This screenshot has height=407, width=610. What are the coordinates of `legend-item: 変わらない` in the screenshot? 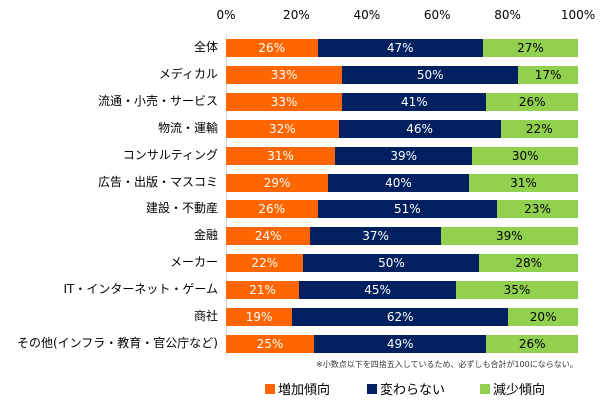 It's located at (406, 388).